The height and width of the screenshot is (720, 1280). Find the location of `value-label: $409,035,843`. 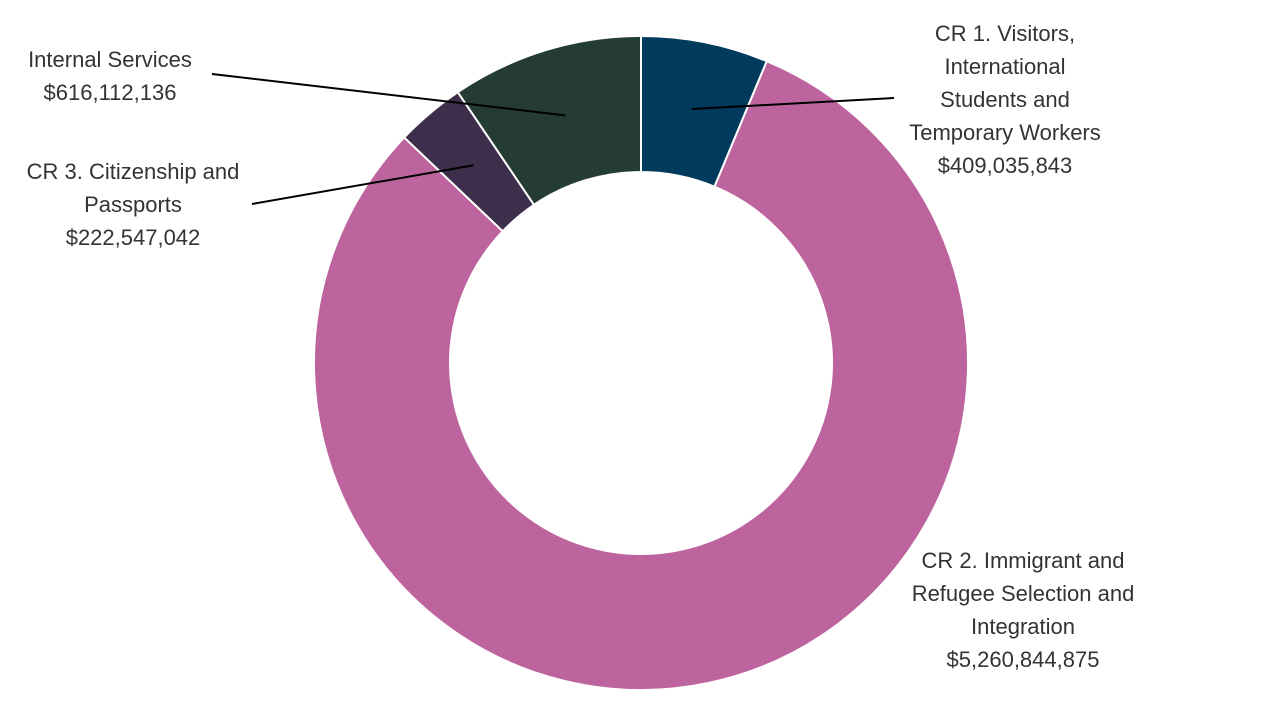

value-label: $409,035,843 is located at coordinates (1005, 165).